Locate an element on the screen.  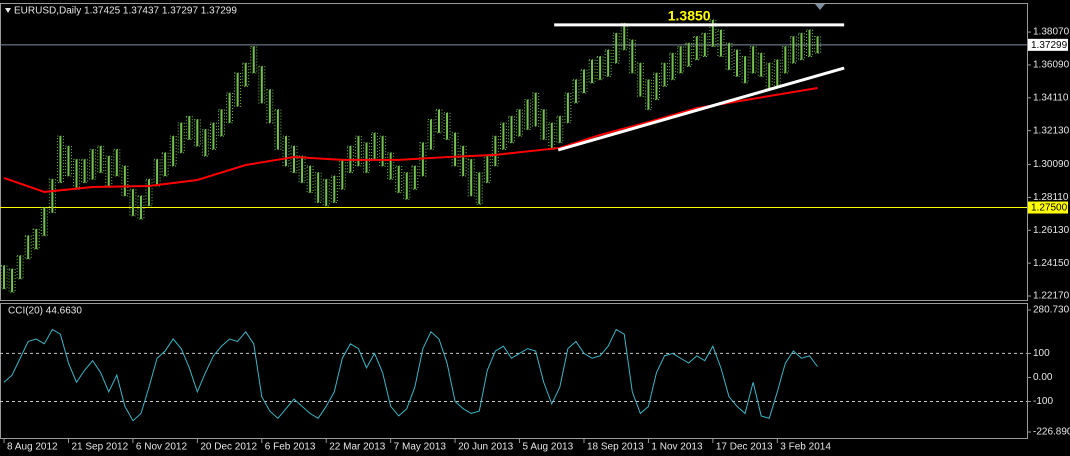
x-tick-label: 5 Aug 2013 is located at coordinates (548, 447).